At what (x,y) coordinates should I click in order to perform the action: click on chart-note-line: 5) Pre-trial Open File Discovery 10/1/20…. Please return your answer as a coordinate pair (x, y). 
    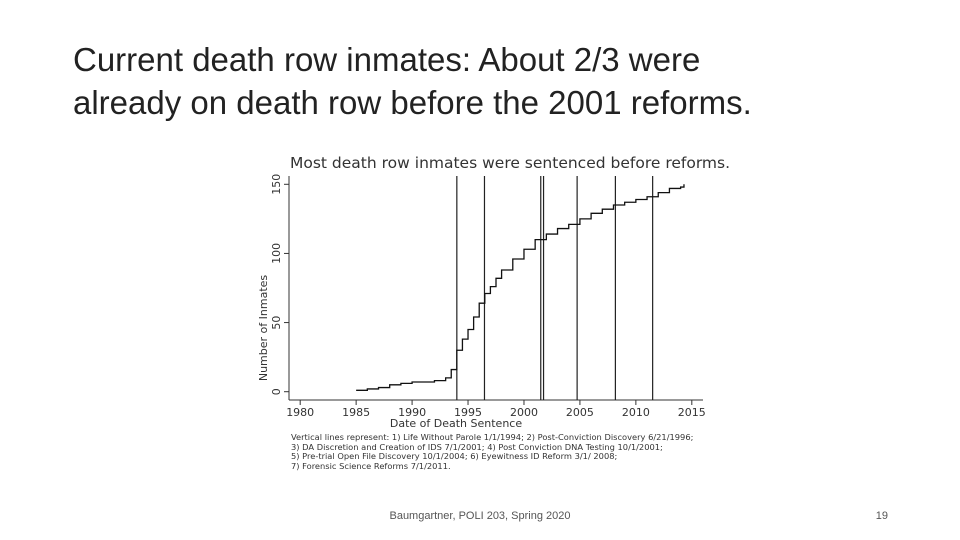
    Looking at the image, I should click on (454, 456).